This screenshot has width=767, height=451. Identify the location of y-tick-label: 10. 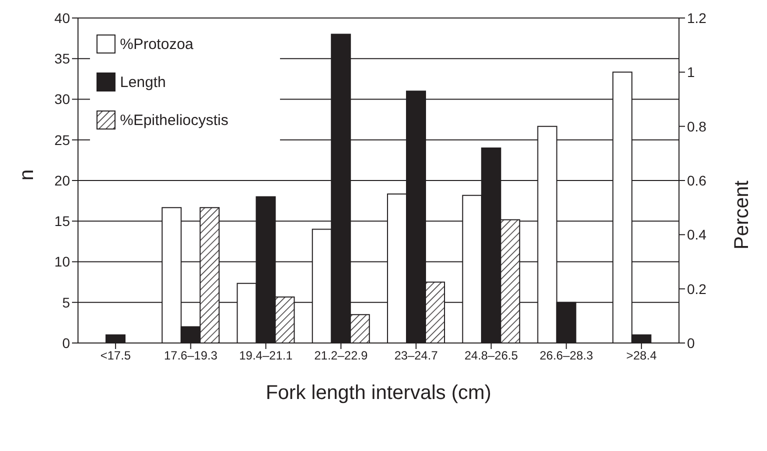
(62, 262).